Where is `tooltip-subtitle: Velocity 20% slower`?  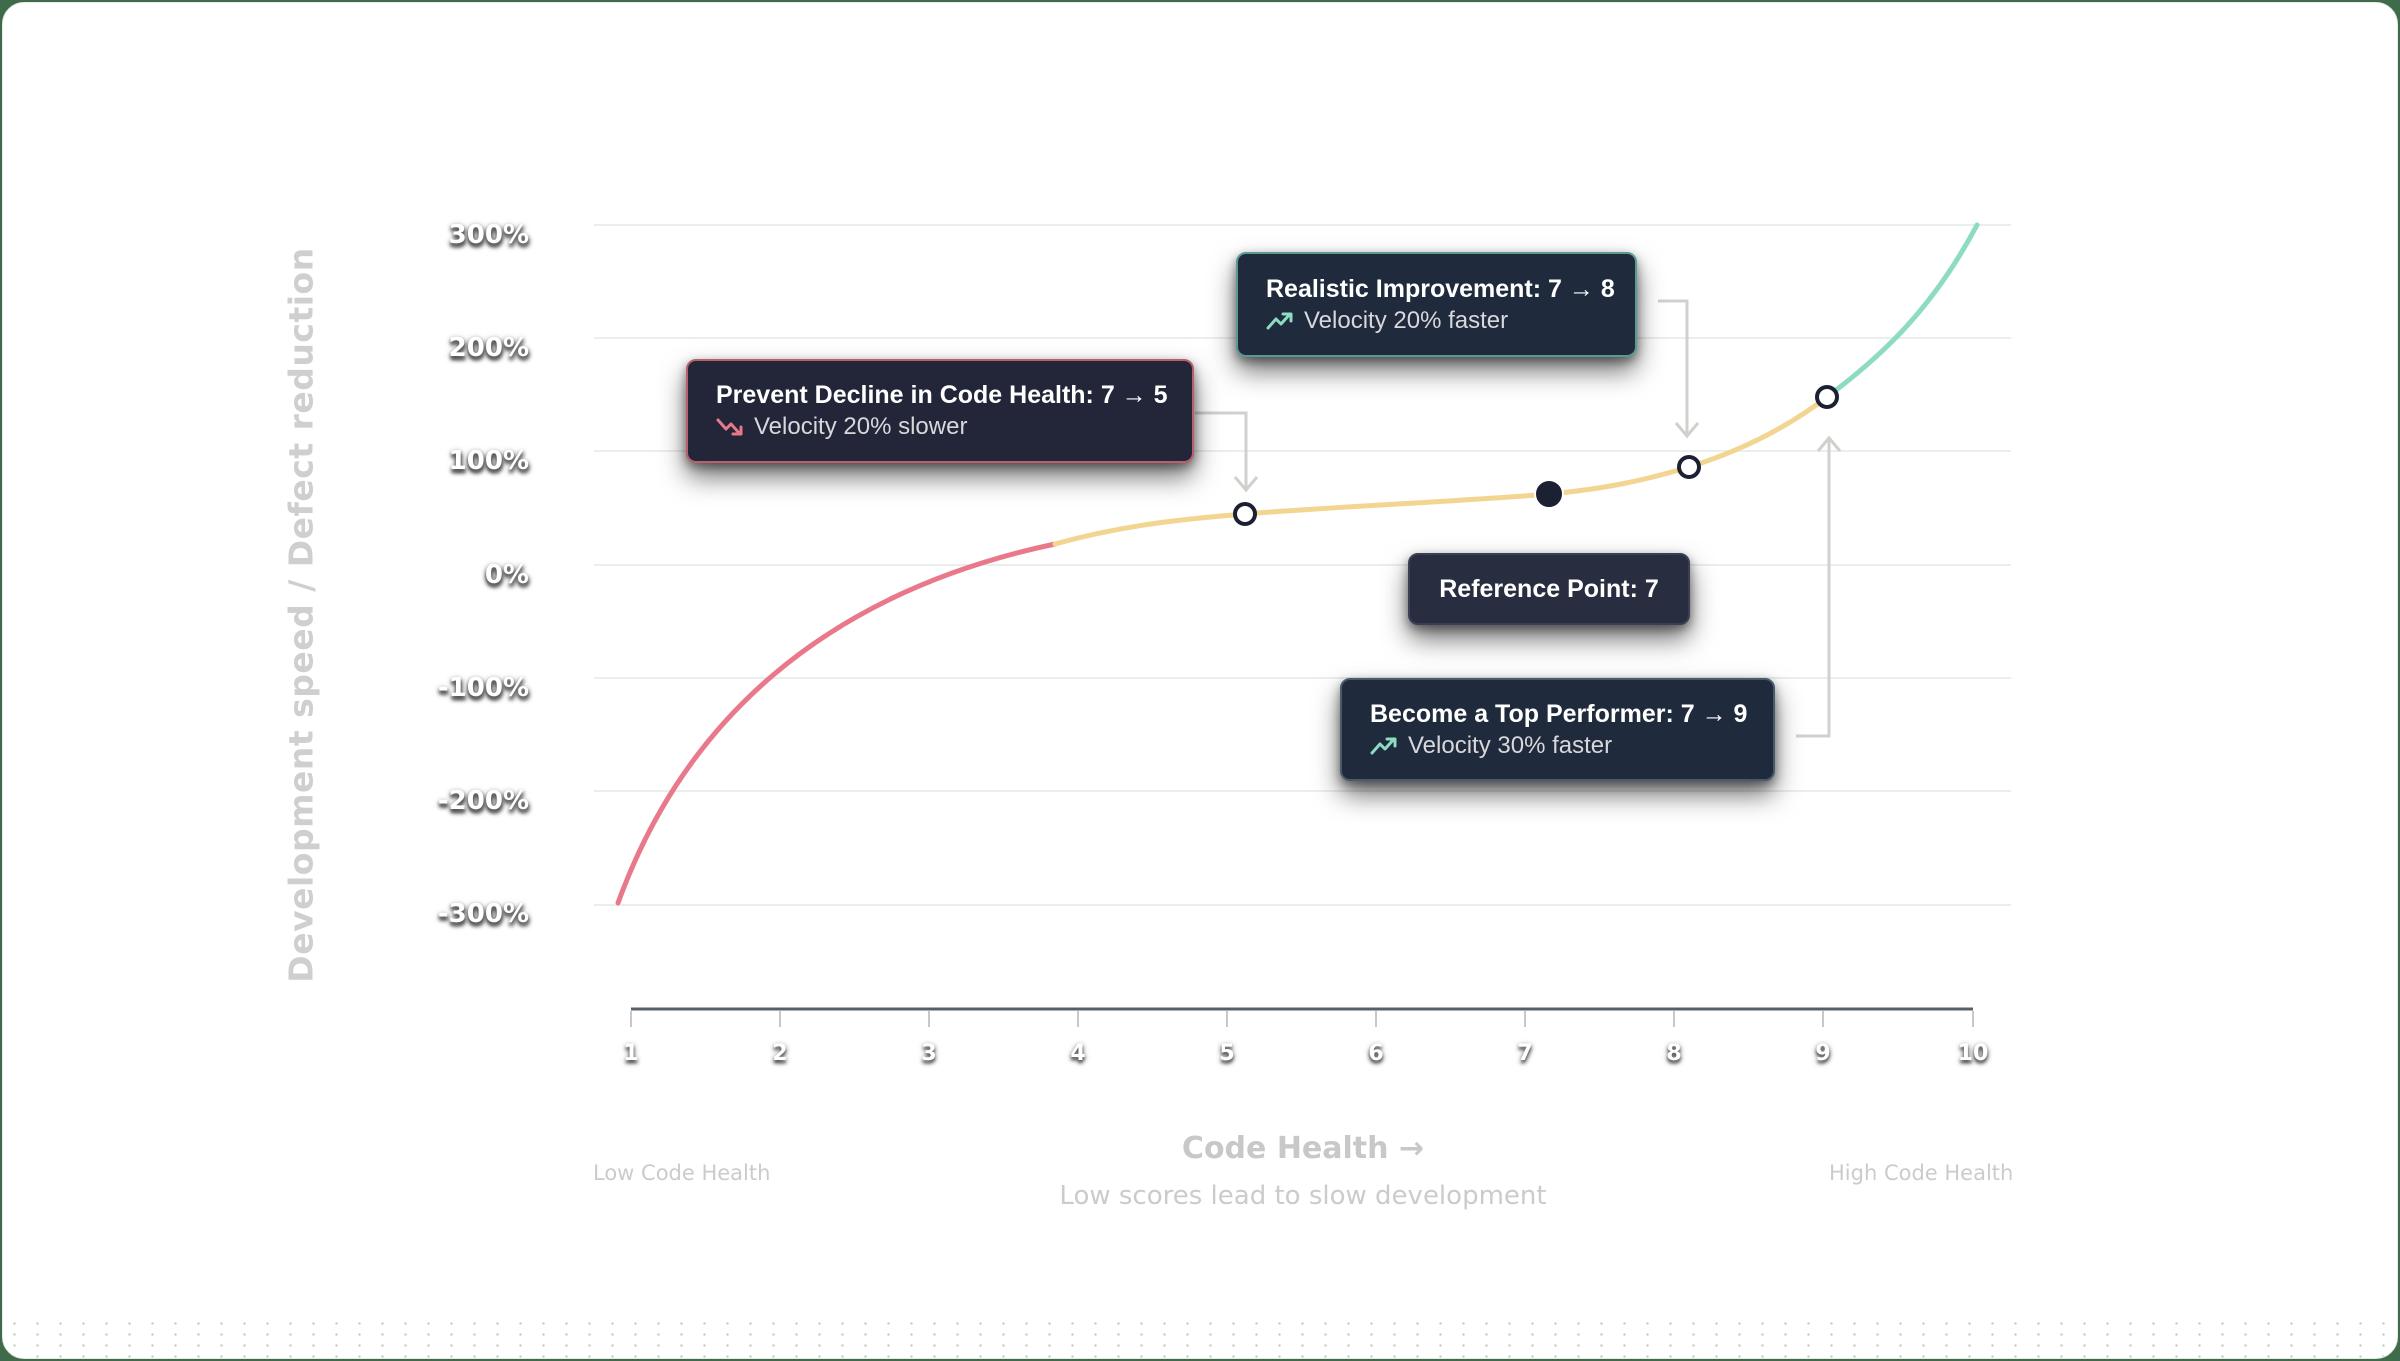
tooltip-subtitle: Velocity 20% slower is located at coordinates (861, 426).